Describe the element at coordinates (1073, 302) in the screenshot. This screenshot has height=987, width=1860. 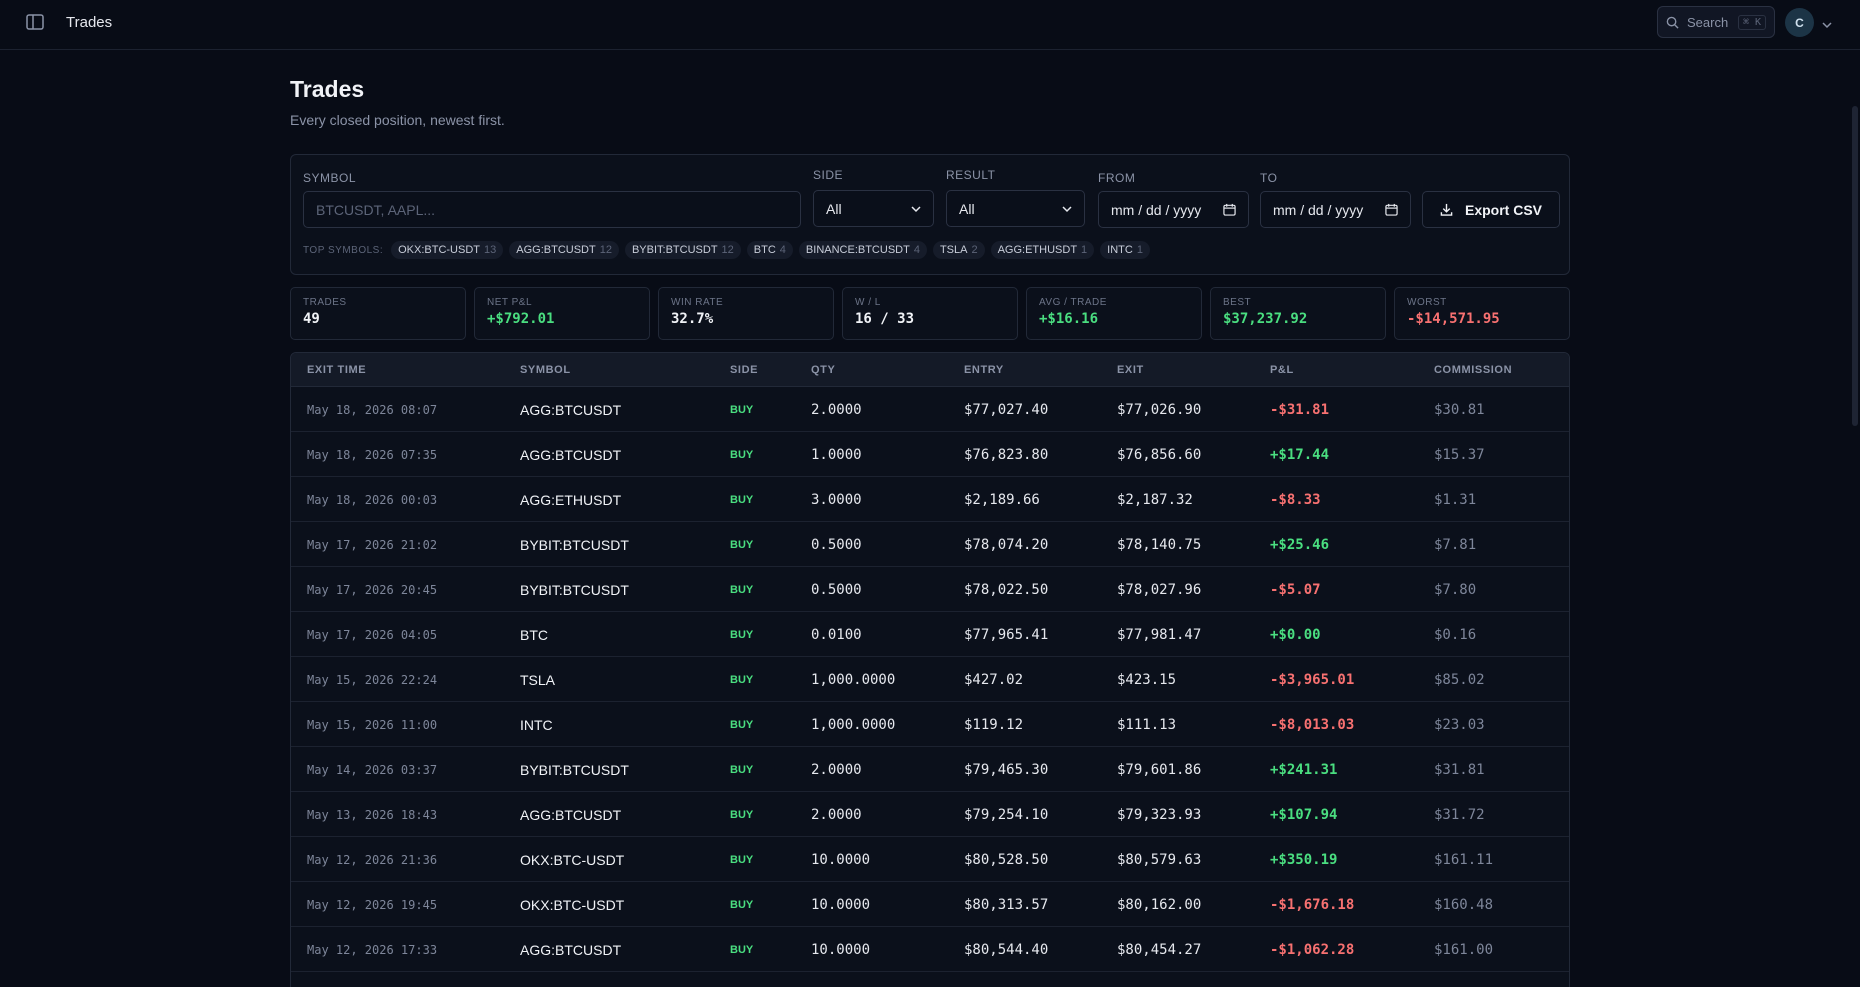
I see `stat-label: AVG / TRADE` at that location.